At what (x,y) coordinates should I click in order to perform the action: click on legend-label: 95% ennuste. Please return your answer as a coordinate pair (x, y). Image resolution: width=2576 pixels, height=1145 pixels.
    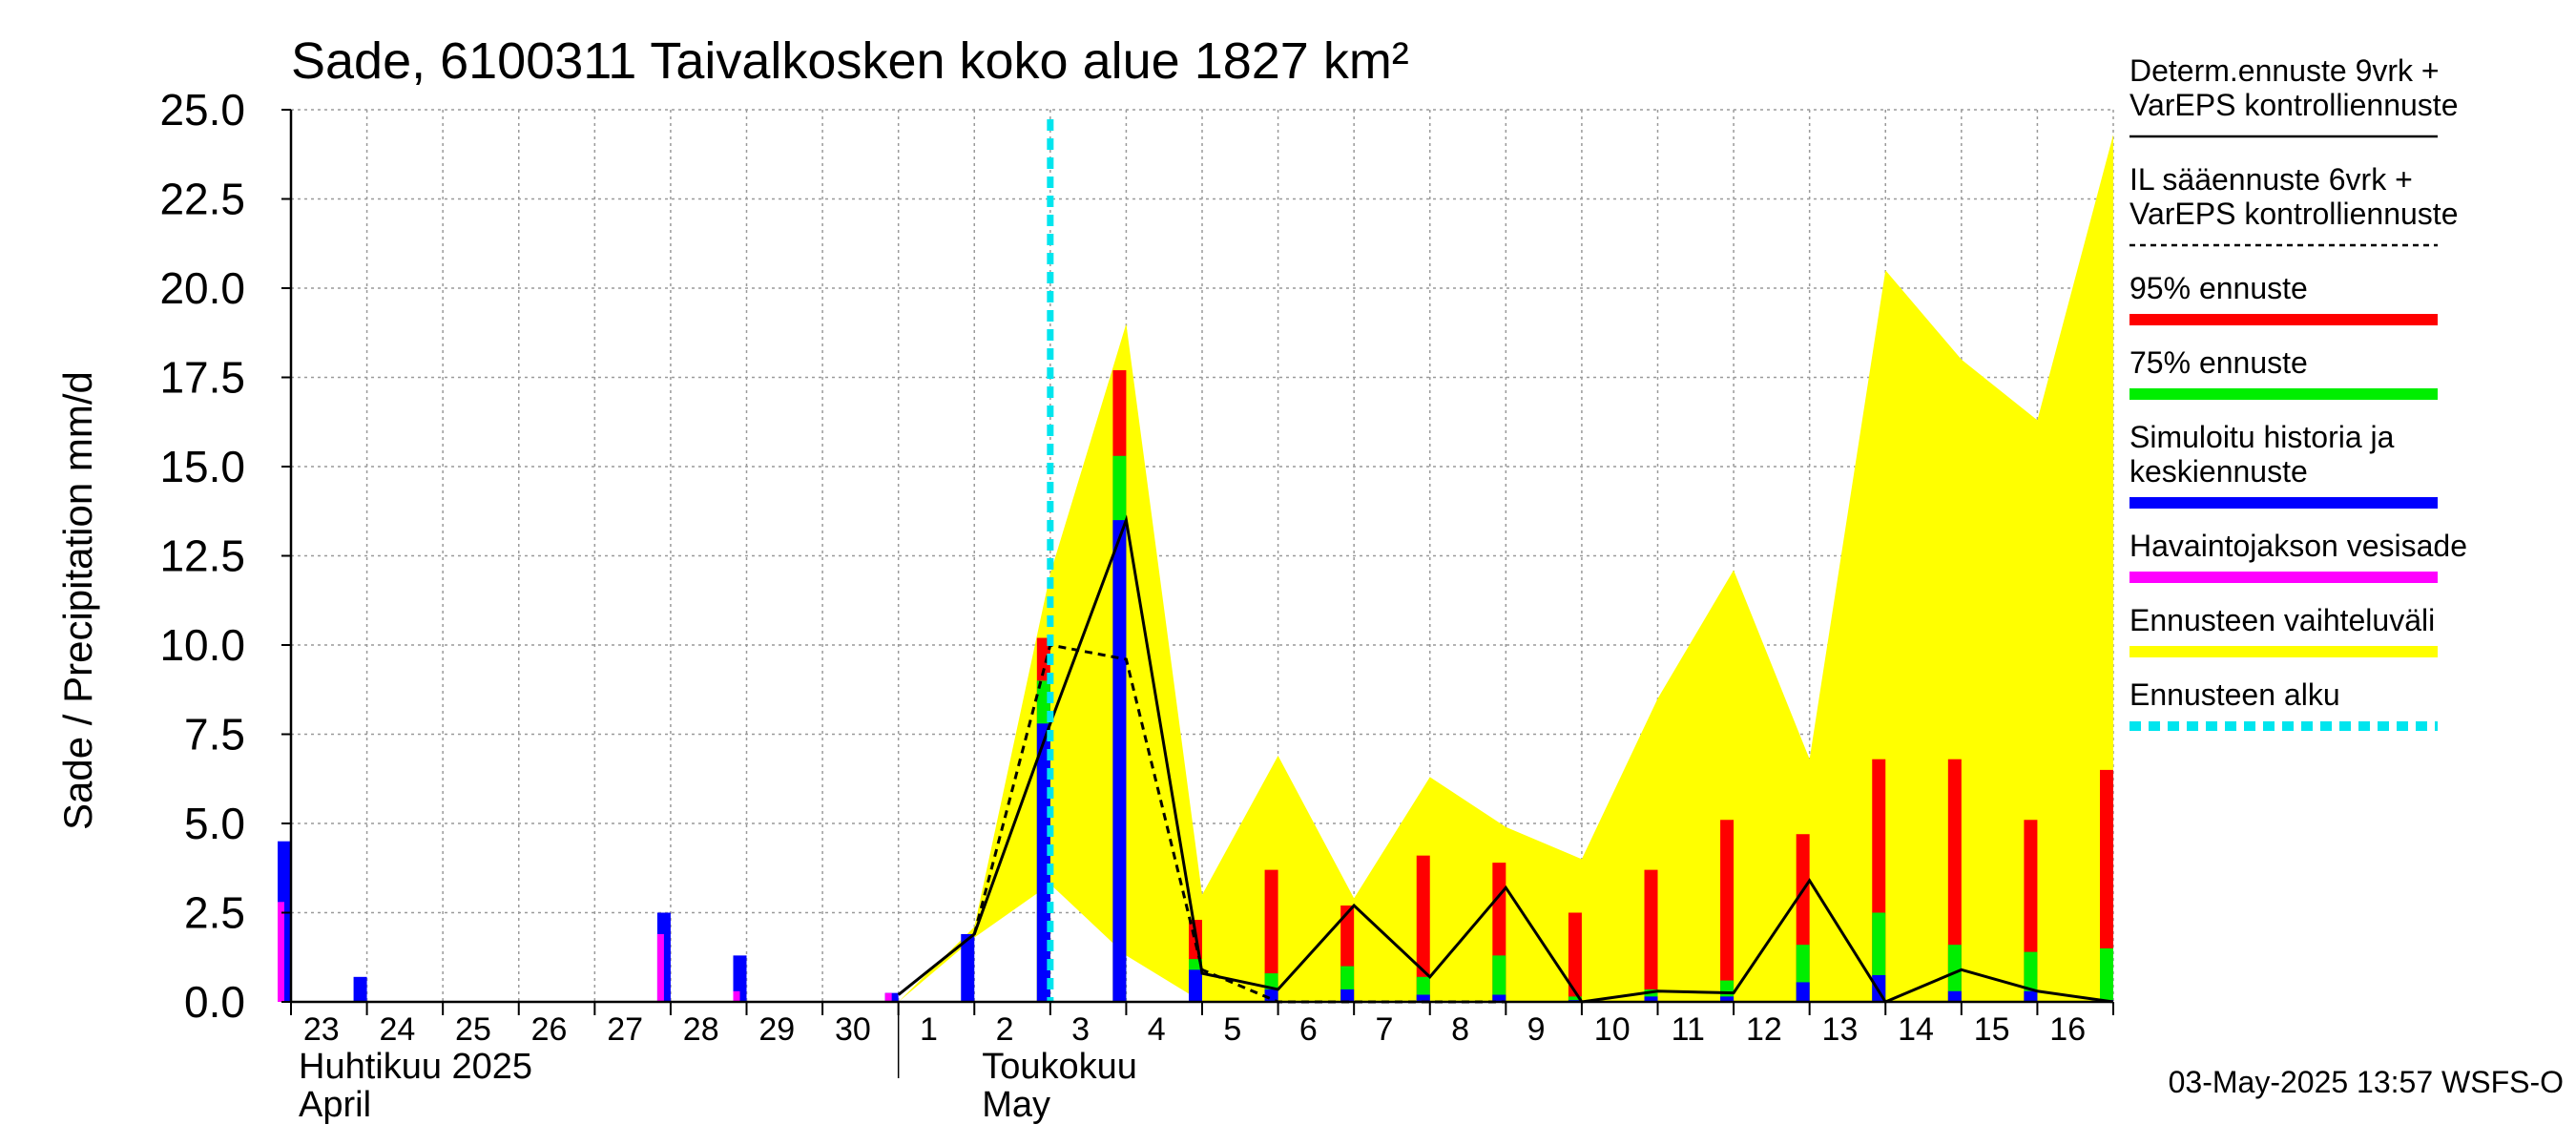
    Looking at the image, I should click on (2218, 288).